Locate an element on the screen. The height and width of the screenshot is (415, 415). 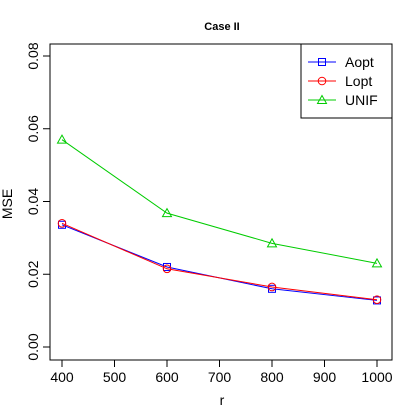
y-tick-label: 0.00 is located at coordinates (33, 346).